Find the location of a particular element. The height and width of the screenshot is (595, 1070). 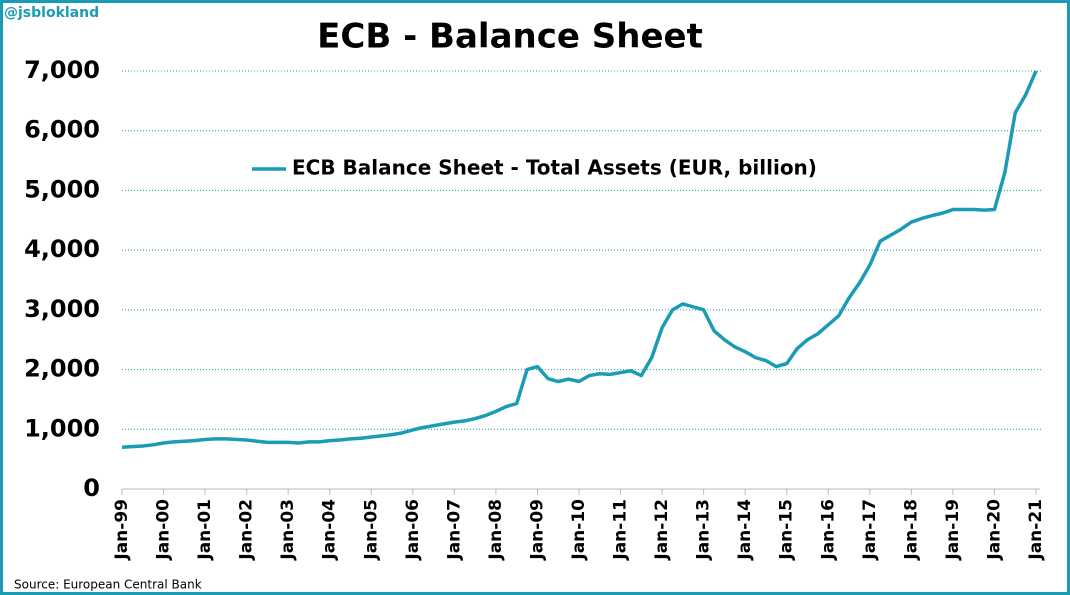

credit: @jsblokland is located at coordinates (51, 13).